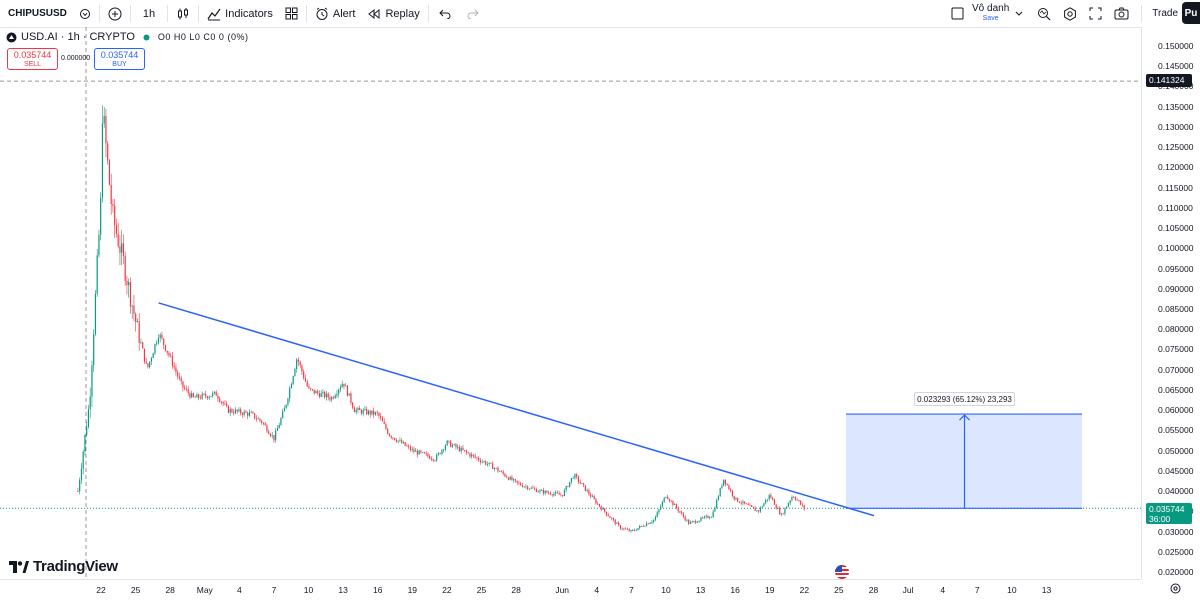 Image resolution: width=1200 pixels, height=600 pixels. Describe the element at coordinates (32, 59) in the screenshot. I see `sell-button: 0.035744 SELL` at that location.